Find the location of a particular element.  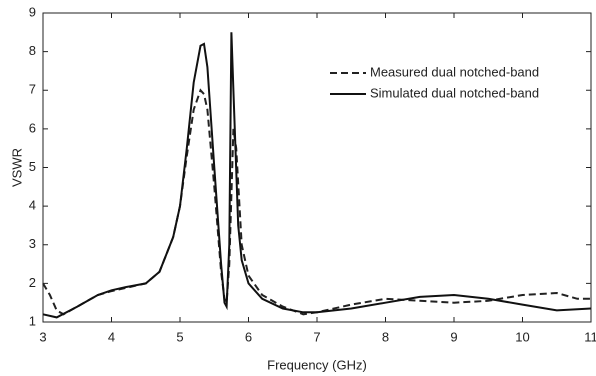

legend-label: Measured dual notched-band is located at coordinates (454, 71).